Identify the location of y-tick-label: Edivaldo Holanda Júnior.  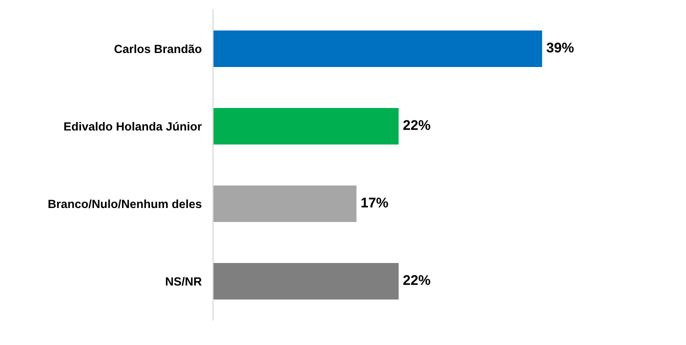
(133, 126).